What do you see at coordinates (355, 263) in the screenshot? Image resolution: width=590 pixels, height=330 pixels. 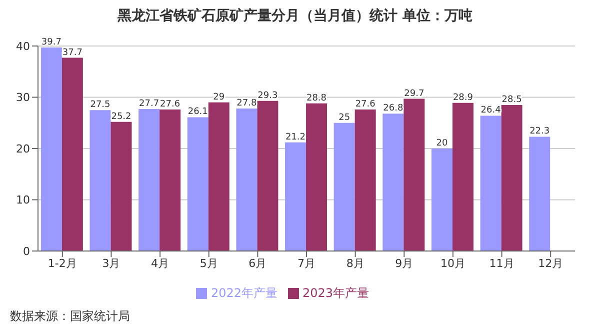 I see `x-tick-label: 8月` at bounding box center [355, 263].